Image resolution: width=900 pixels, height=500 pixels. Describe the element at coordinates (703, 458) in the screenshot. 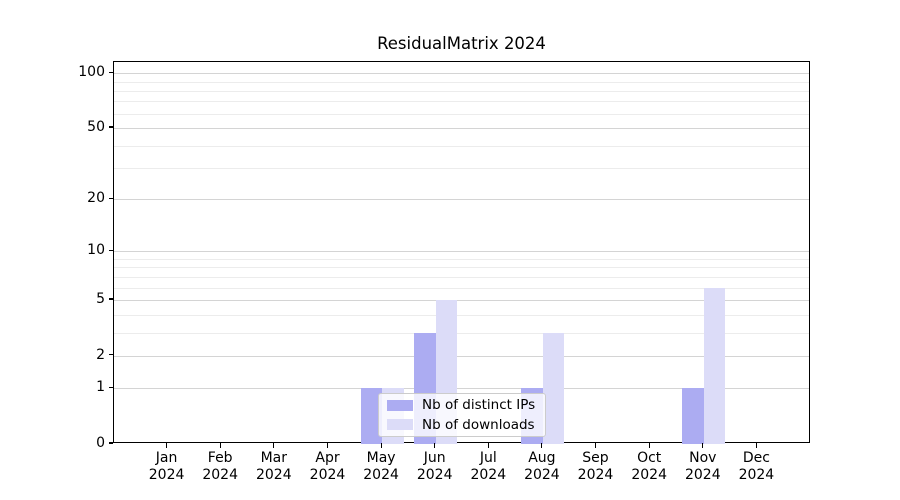

I see `x-tick-month: Nov` at that location.